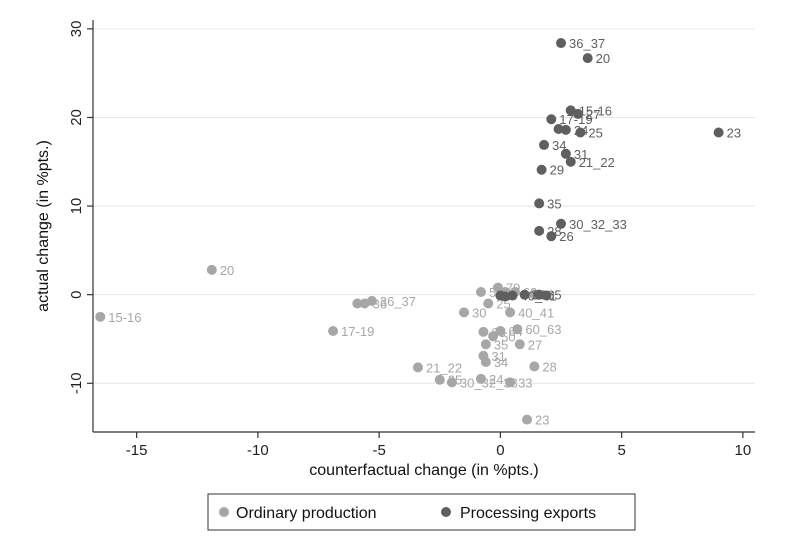  I want to click on data-point-label: 29, so click(557, 170).